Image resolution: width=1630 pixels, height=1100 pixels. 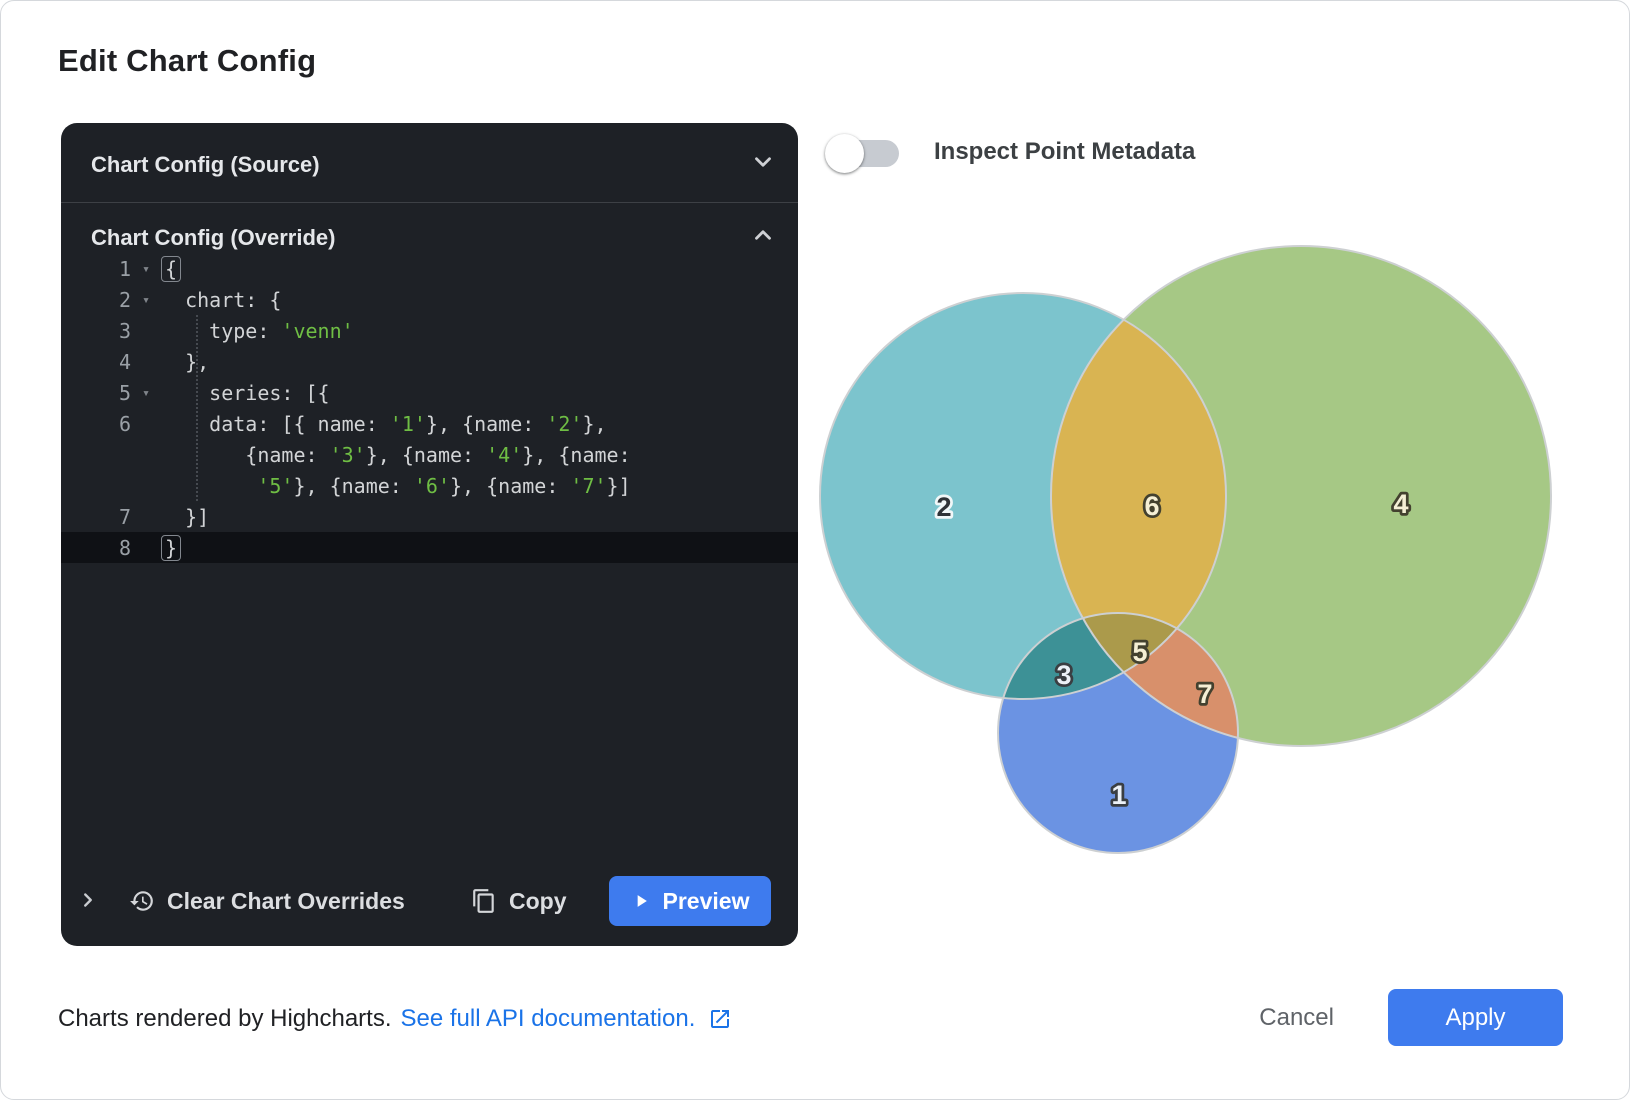 What do you see at coordinates (844, 153) in the screenshot?
I see `toggle-knob` at bounding box center [844, 153].